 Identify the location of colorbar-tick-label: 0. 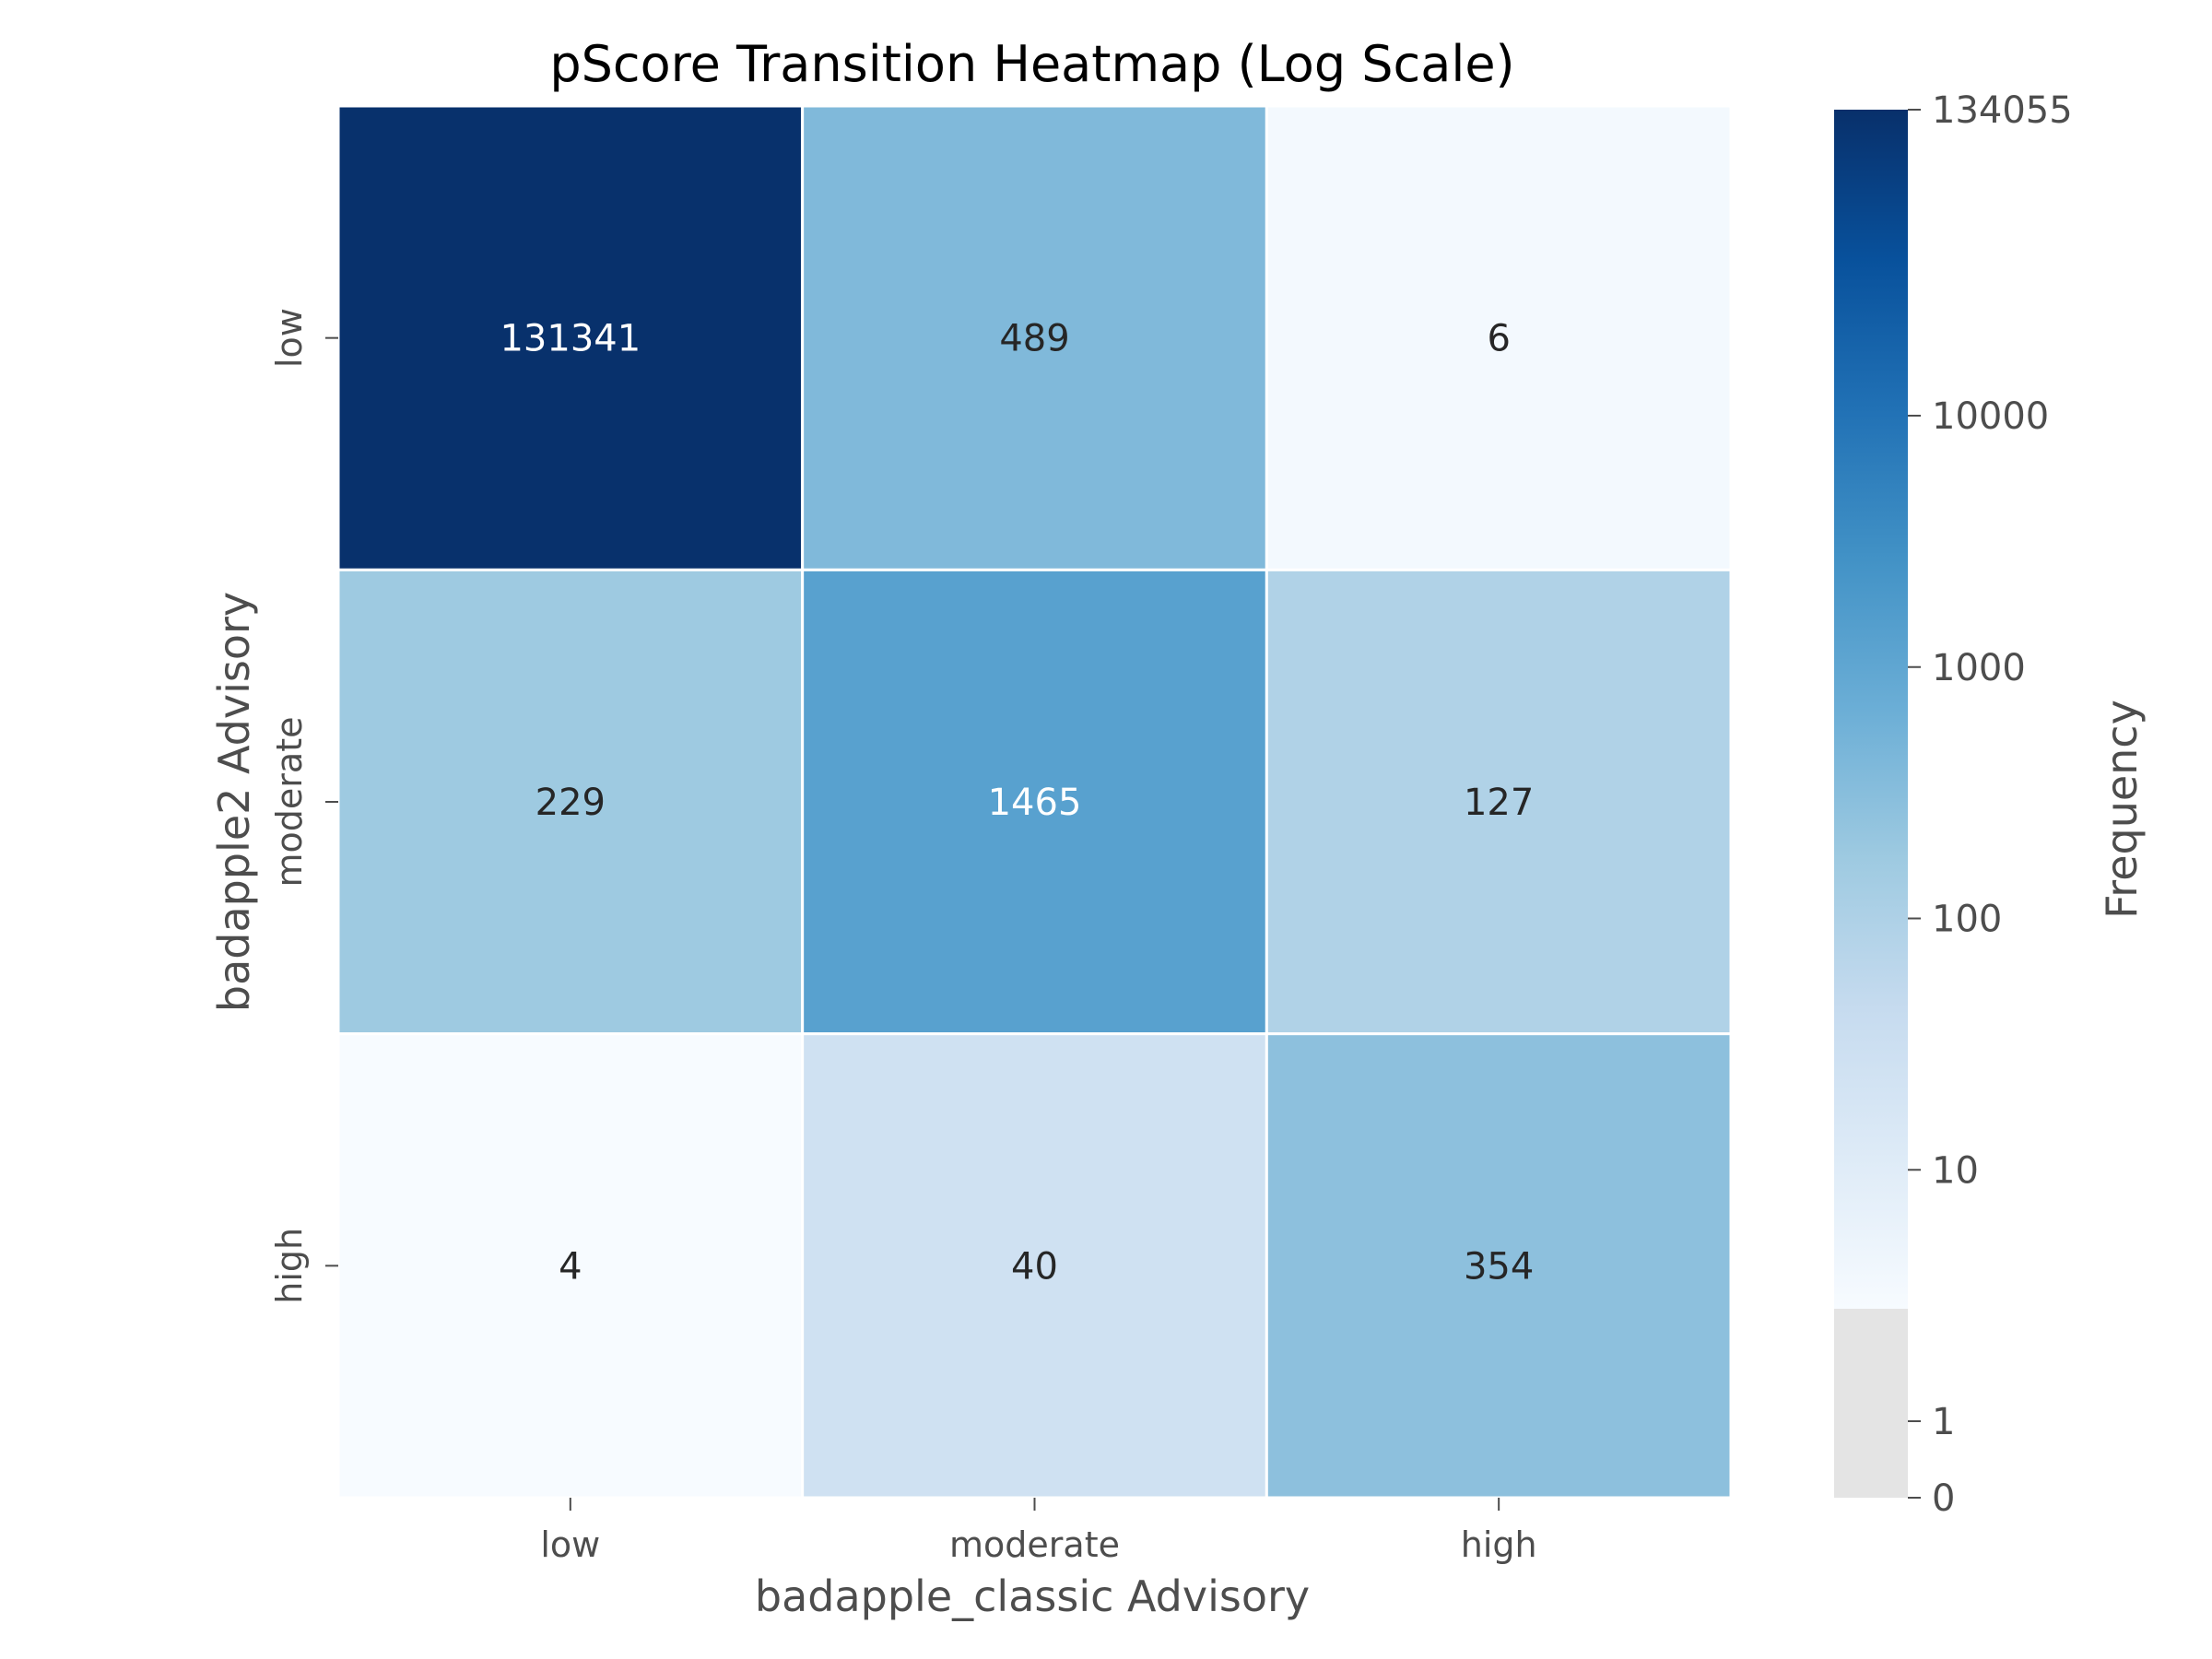
(1943, 1498).